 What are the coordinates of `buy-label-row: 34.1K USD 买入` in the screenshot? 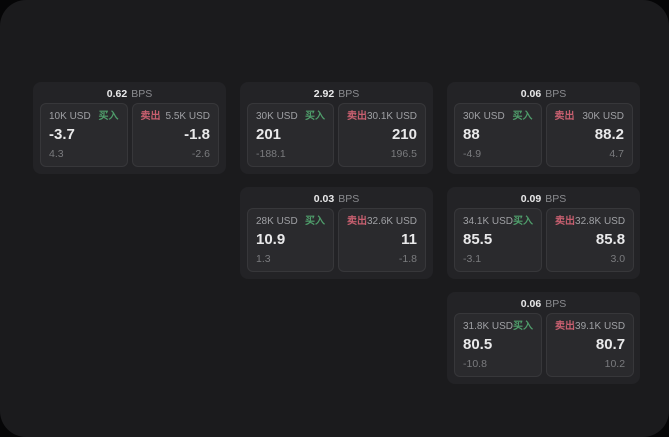 It's located at (498, 222).